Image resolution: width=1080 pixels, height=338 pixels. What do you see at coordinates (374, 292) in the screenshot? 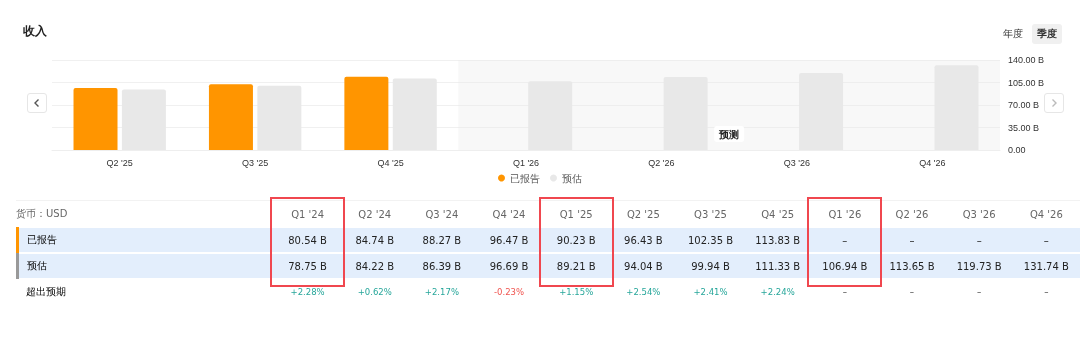
I see `data-label: +0.62%` at bounding box center [374, 292].